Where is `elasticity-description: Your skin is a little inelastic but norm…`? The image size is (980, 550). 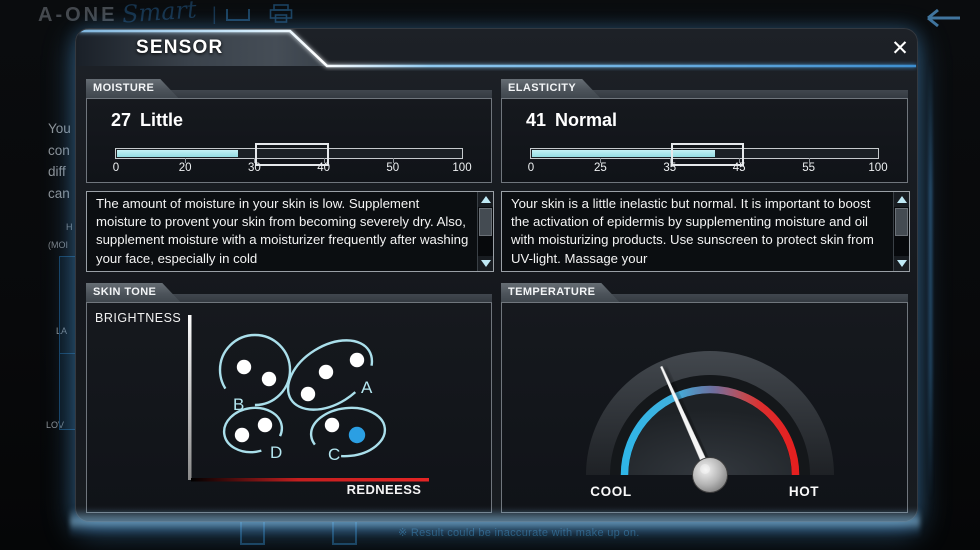
elasticity-description: Your skin is a little inelastic but norm… is located at coordinates (692, 231).